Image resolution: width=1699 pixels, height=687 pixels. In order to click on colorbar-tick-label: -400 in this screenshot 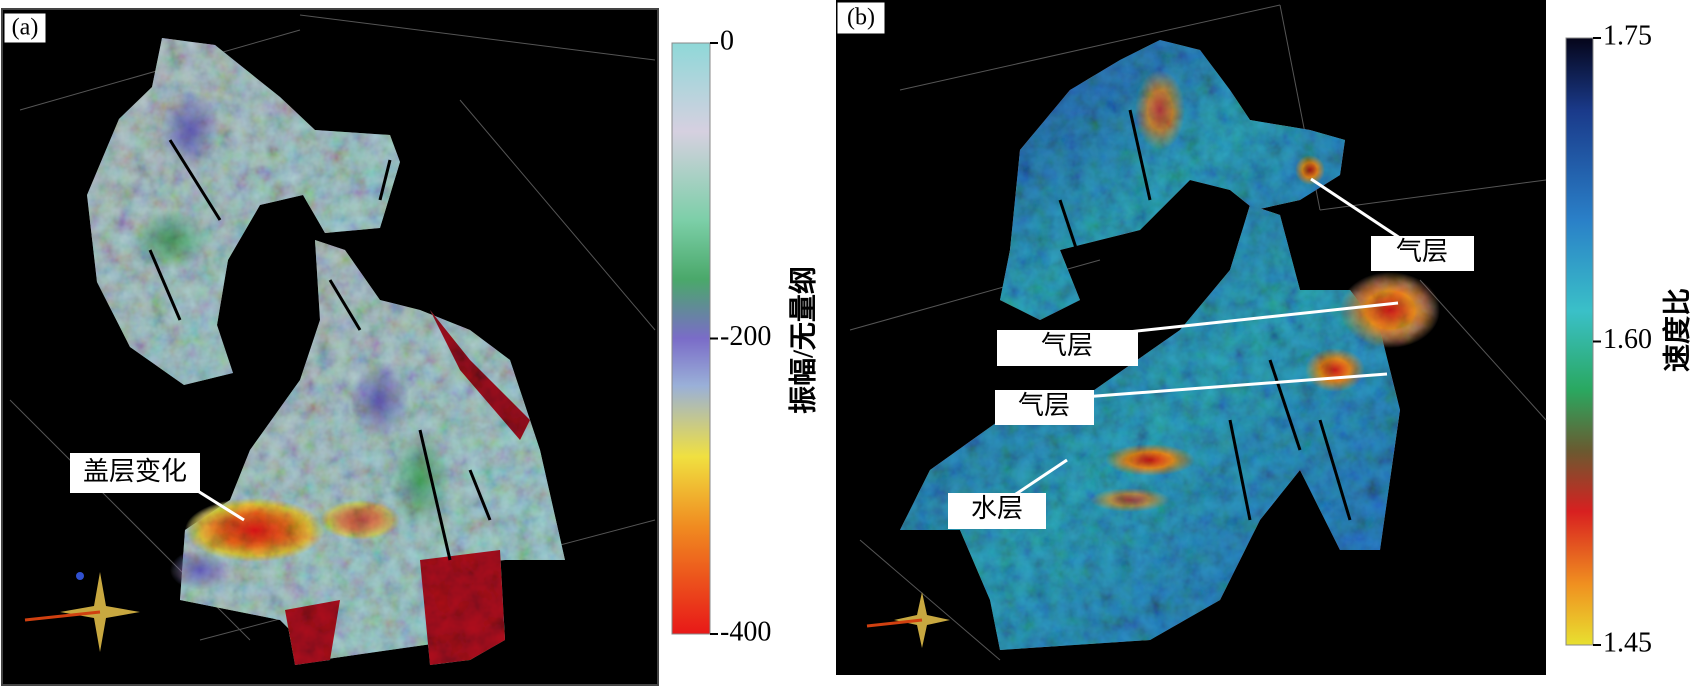, I will do `click(745, 631)`.